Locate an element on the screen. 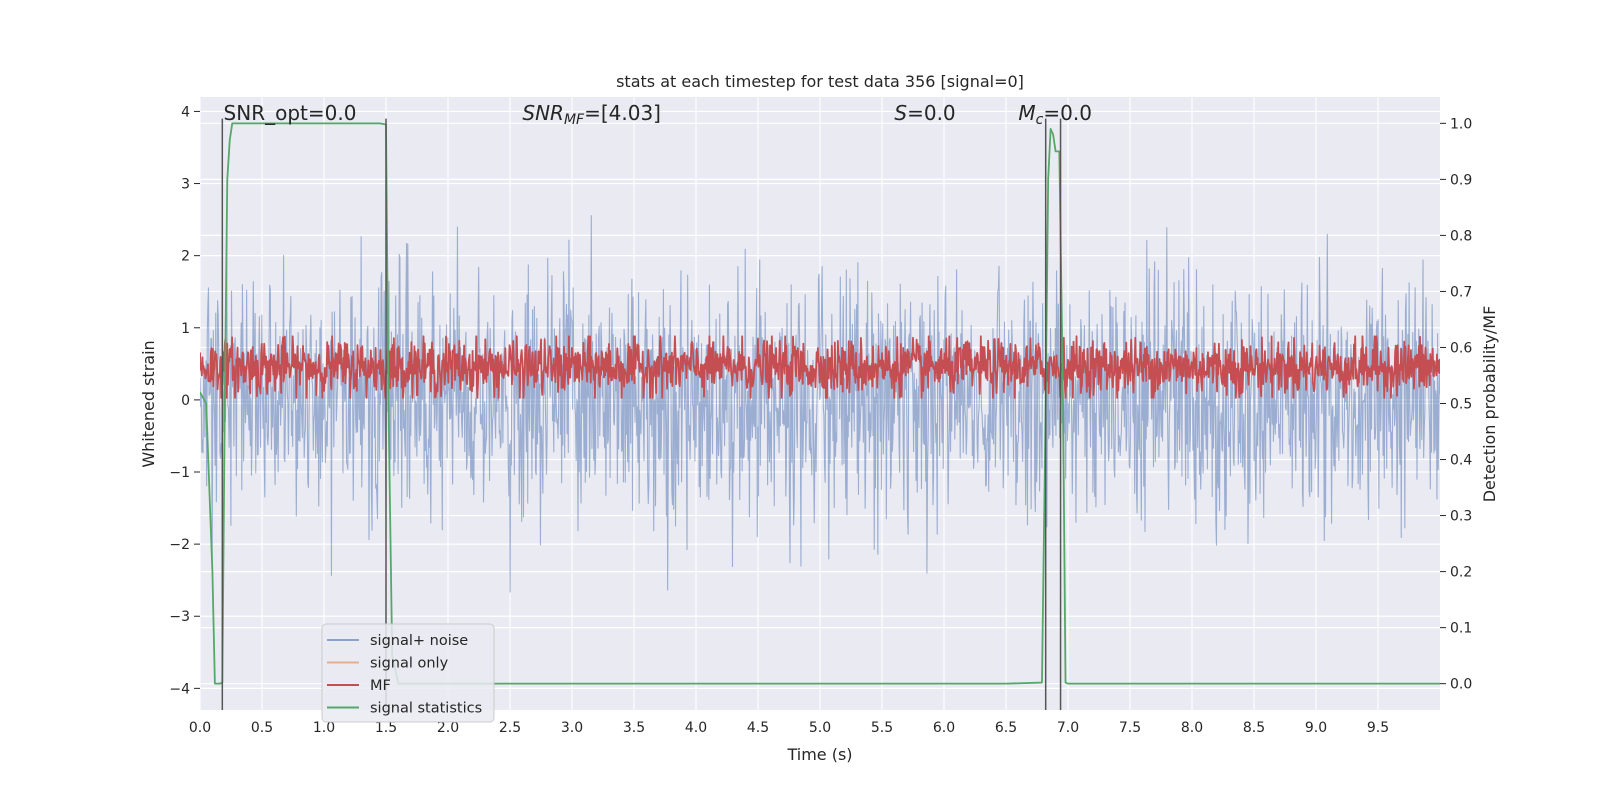 Image resolution: width=1600 pixels, height=800 pixels. y-tick-label: −4 is located at coordinates (179, 689).